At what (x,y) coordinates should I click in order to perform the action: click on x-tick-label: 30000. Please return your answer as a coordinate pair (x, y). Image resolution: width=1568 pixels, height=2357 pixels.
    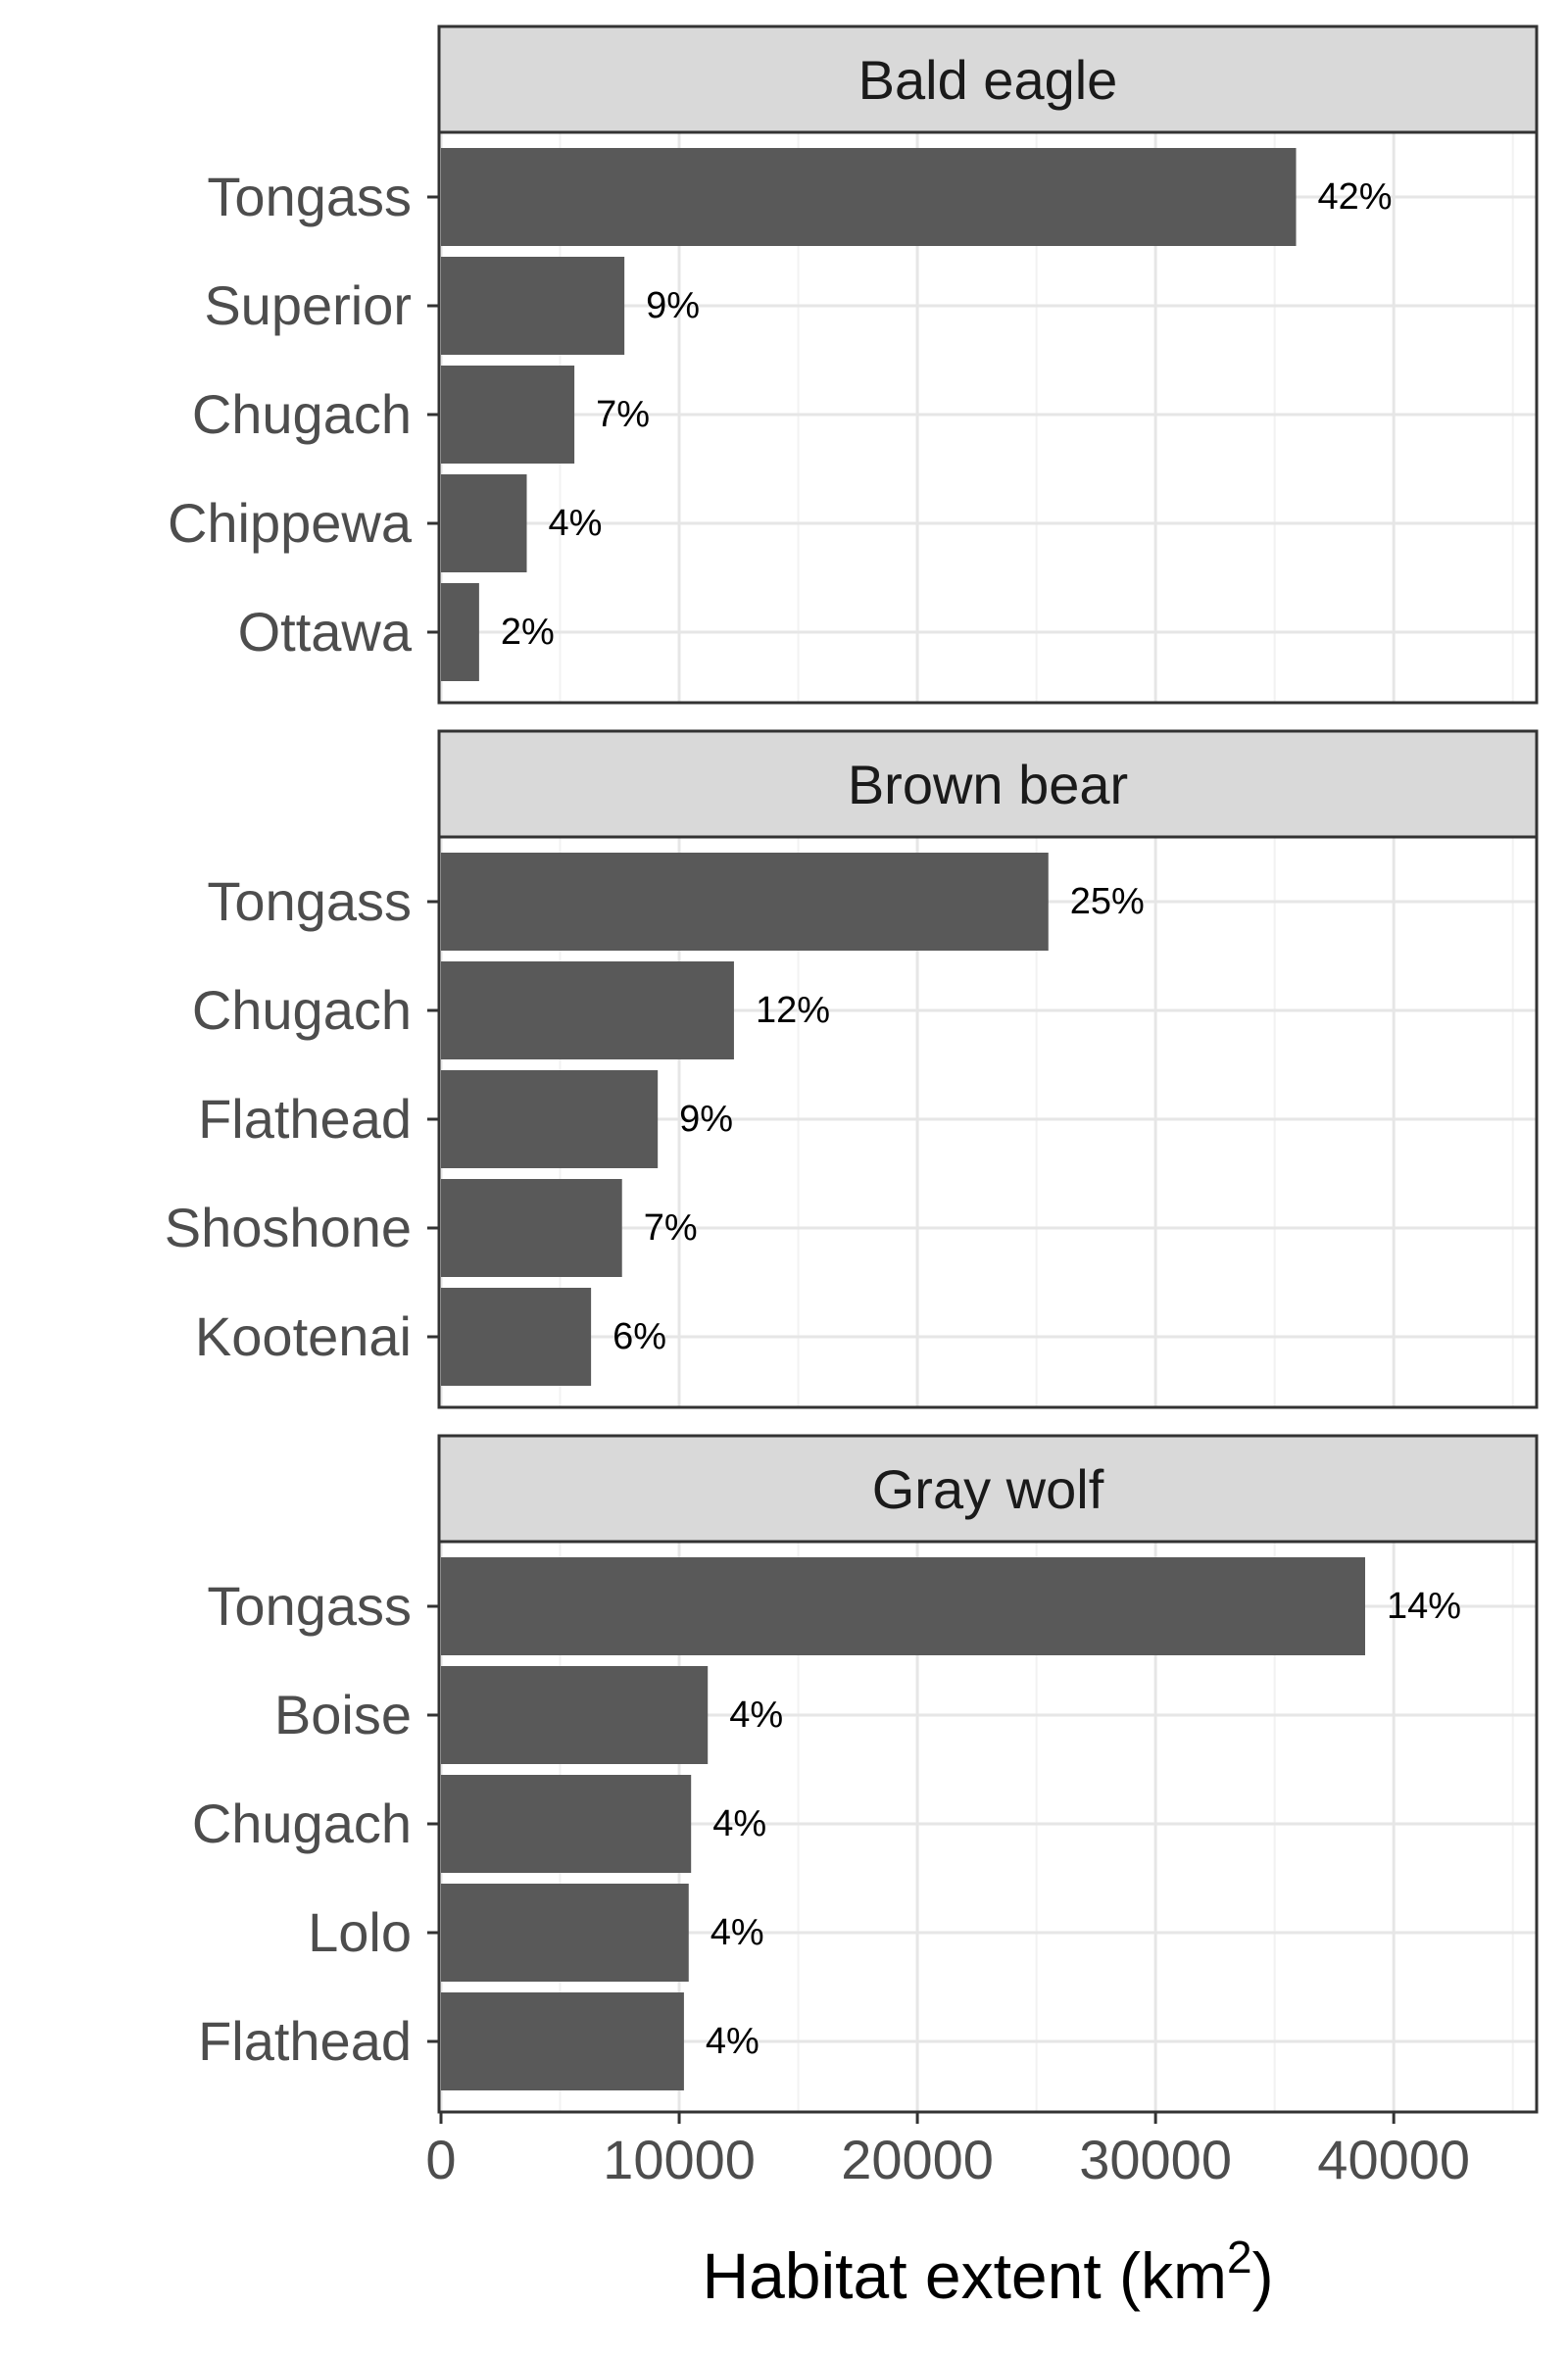
    Looking at the image, I should click on (1155, 2159).